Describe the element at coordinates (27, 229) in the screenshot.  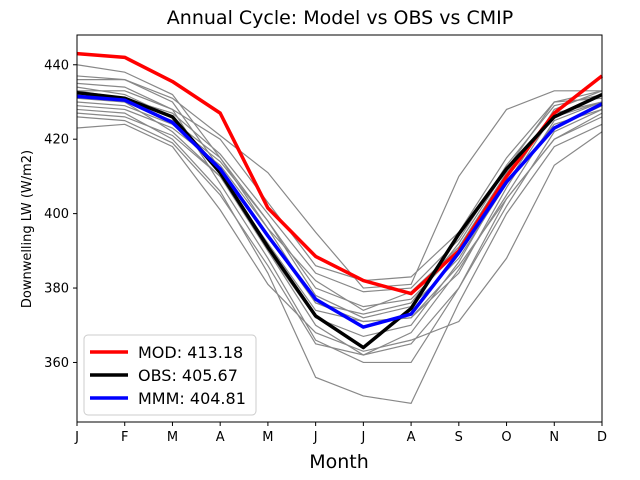
I see `y-axis-label: Downwelling LW (W/m2)` at that location.